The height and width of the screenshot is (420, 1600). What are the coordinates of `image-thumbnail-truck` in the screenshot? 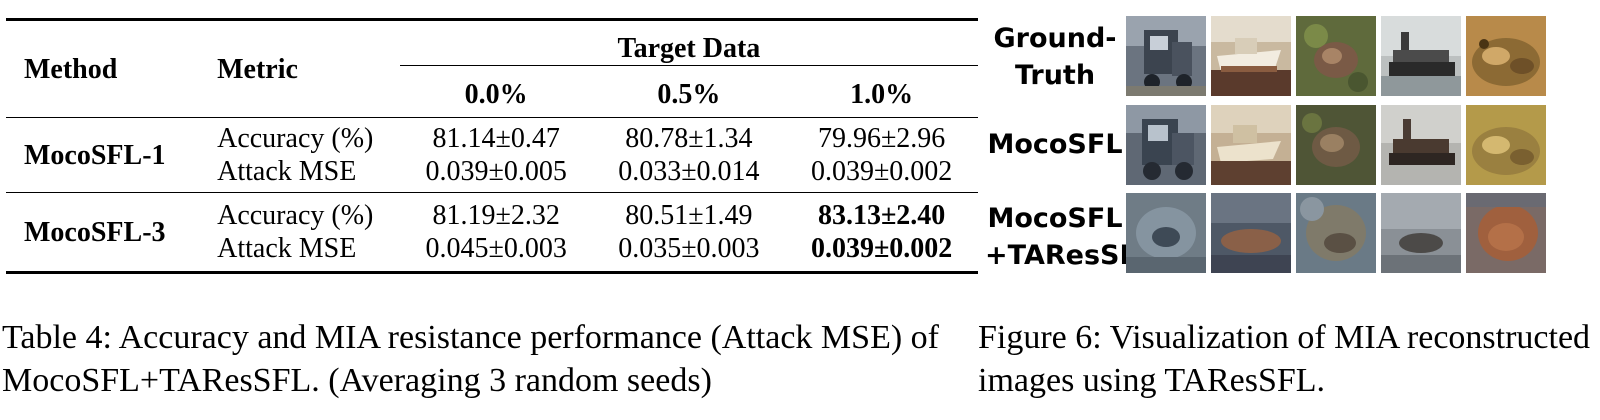 It's located at (1166, 56).